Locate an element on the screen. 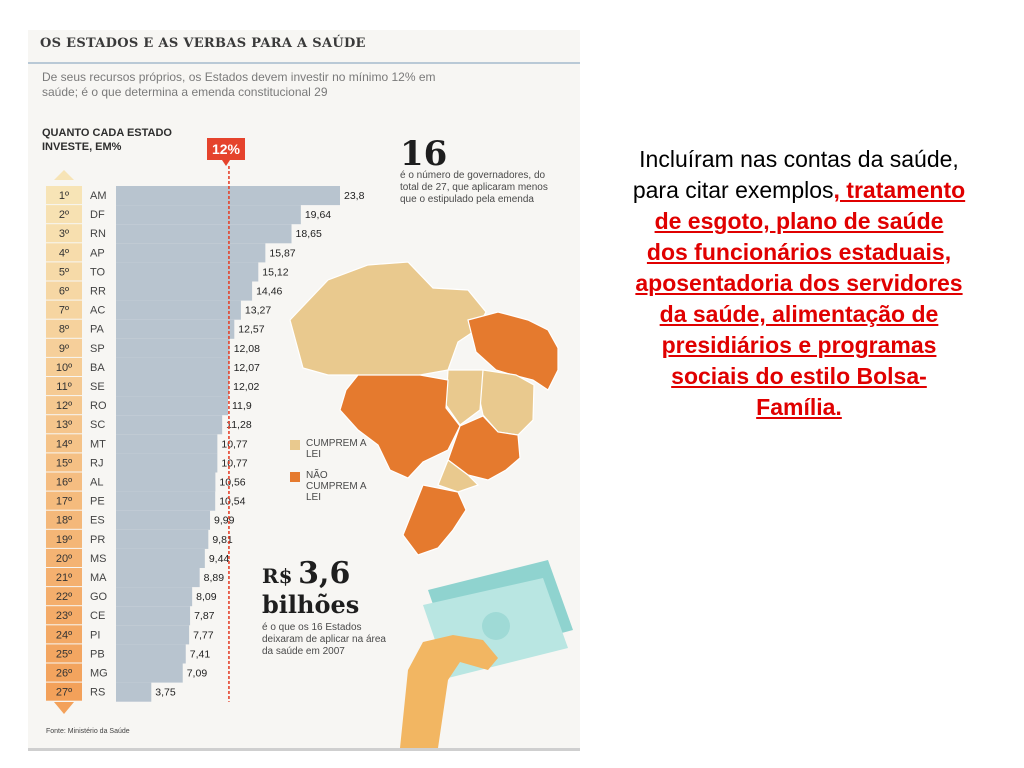  value-label: 11,28 is located at coordinates (239, 425).